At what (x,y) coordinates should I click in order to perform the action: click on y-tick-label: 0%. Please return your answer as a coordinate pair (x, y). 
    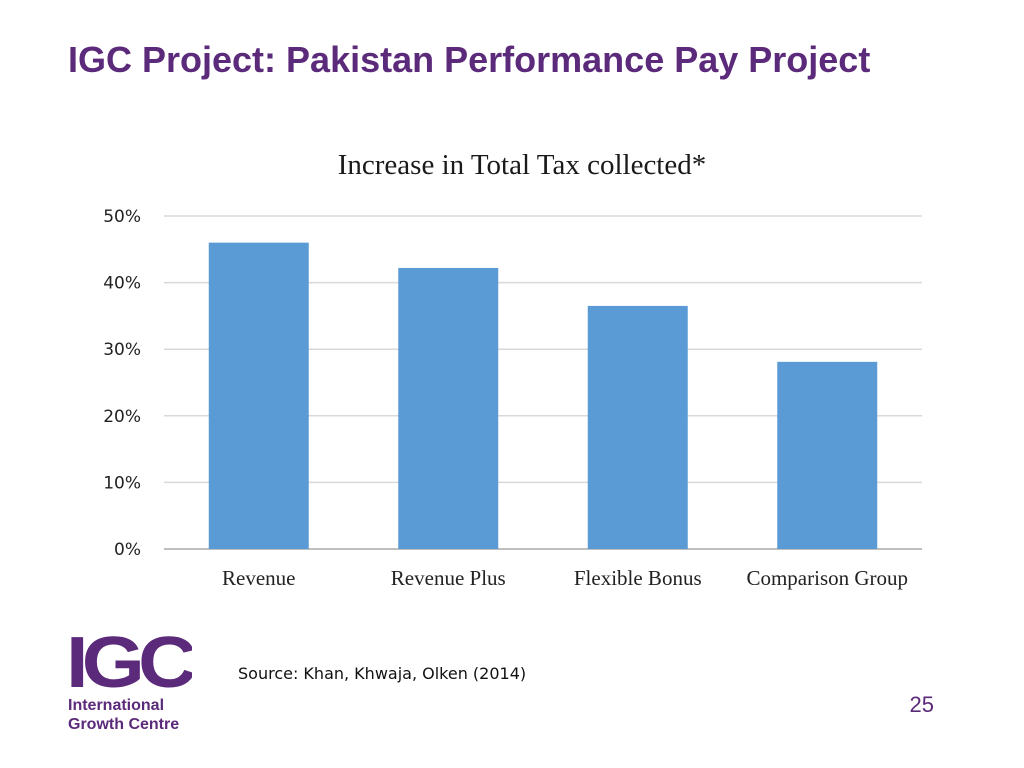
    Looking at the image, I should click on (127, 550).